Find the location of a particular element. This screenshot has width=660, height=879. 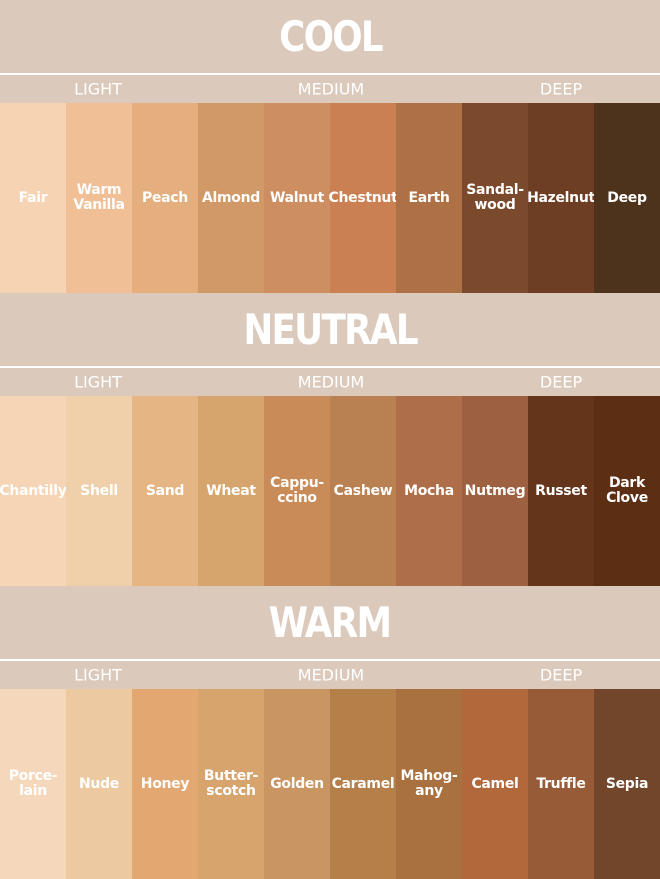

swatch: Fair is located at coordinates (33, 198).